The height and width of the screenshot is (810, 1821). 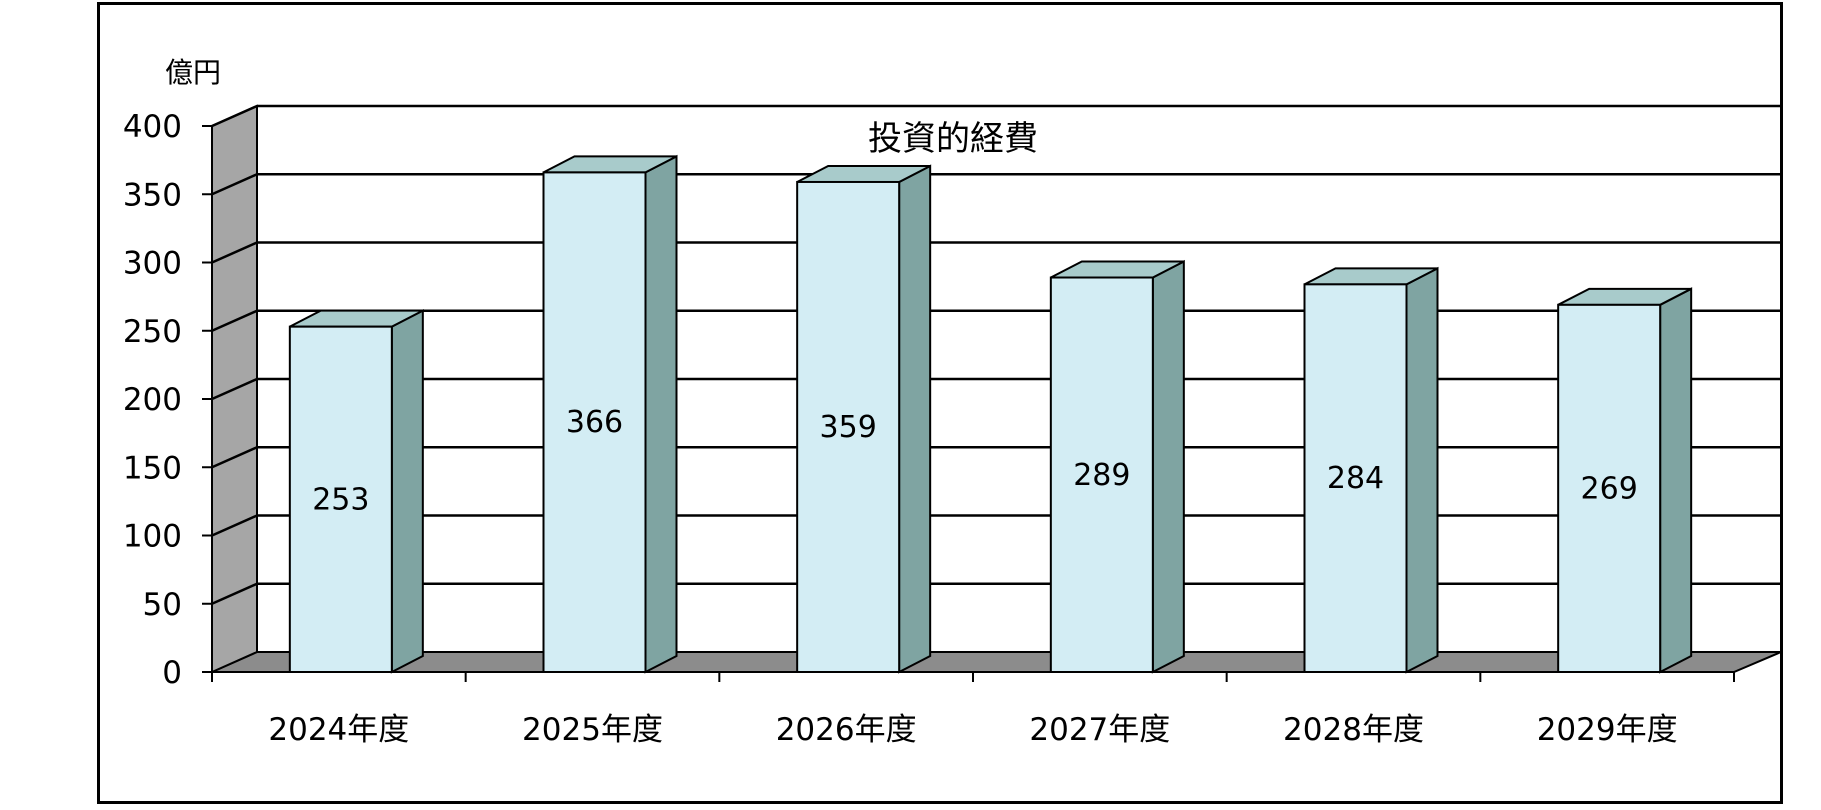 I want to click on x-category-label: 2026年度, so click(x=846, y=730).